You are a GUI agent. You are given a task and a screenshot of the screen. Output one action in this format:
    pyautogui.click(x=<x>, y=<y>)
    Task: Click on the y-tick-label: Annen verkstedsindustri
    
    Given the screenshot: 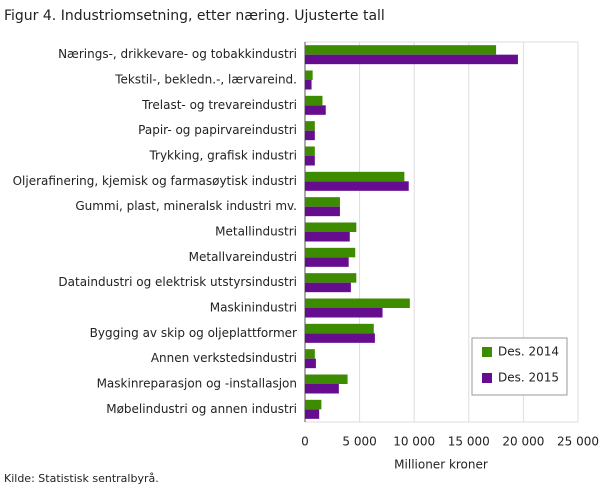 What is the action you would take?
    pyautogui.click(x=224, y=358)
    